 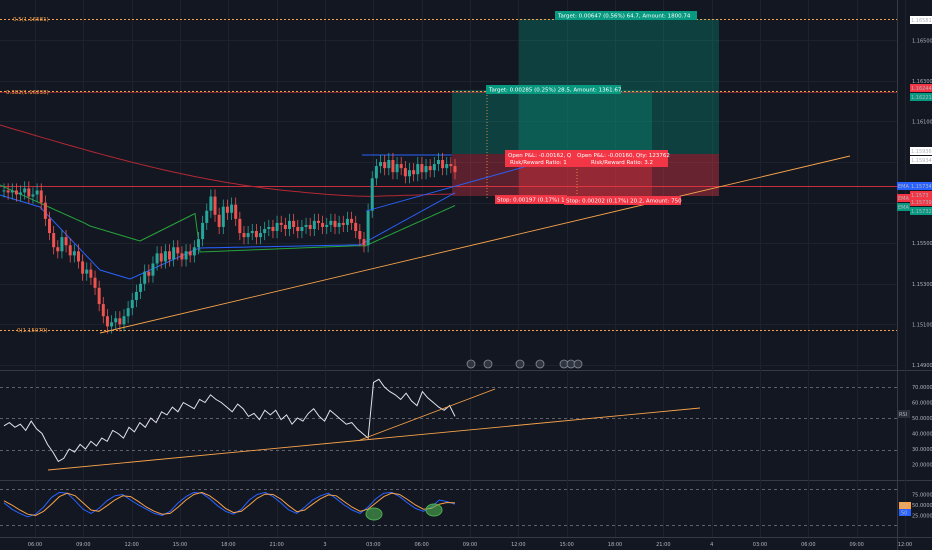 What do you see at coordinates (922, 506) in the screenshot?
I see `stoch-axis: 75.0000 50.0000 25.0000` at bounding box center [922, 506].